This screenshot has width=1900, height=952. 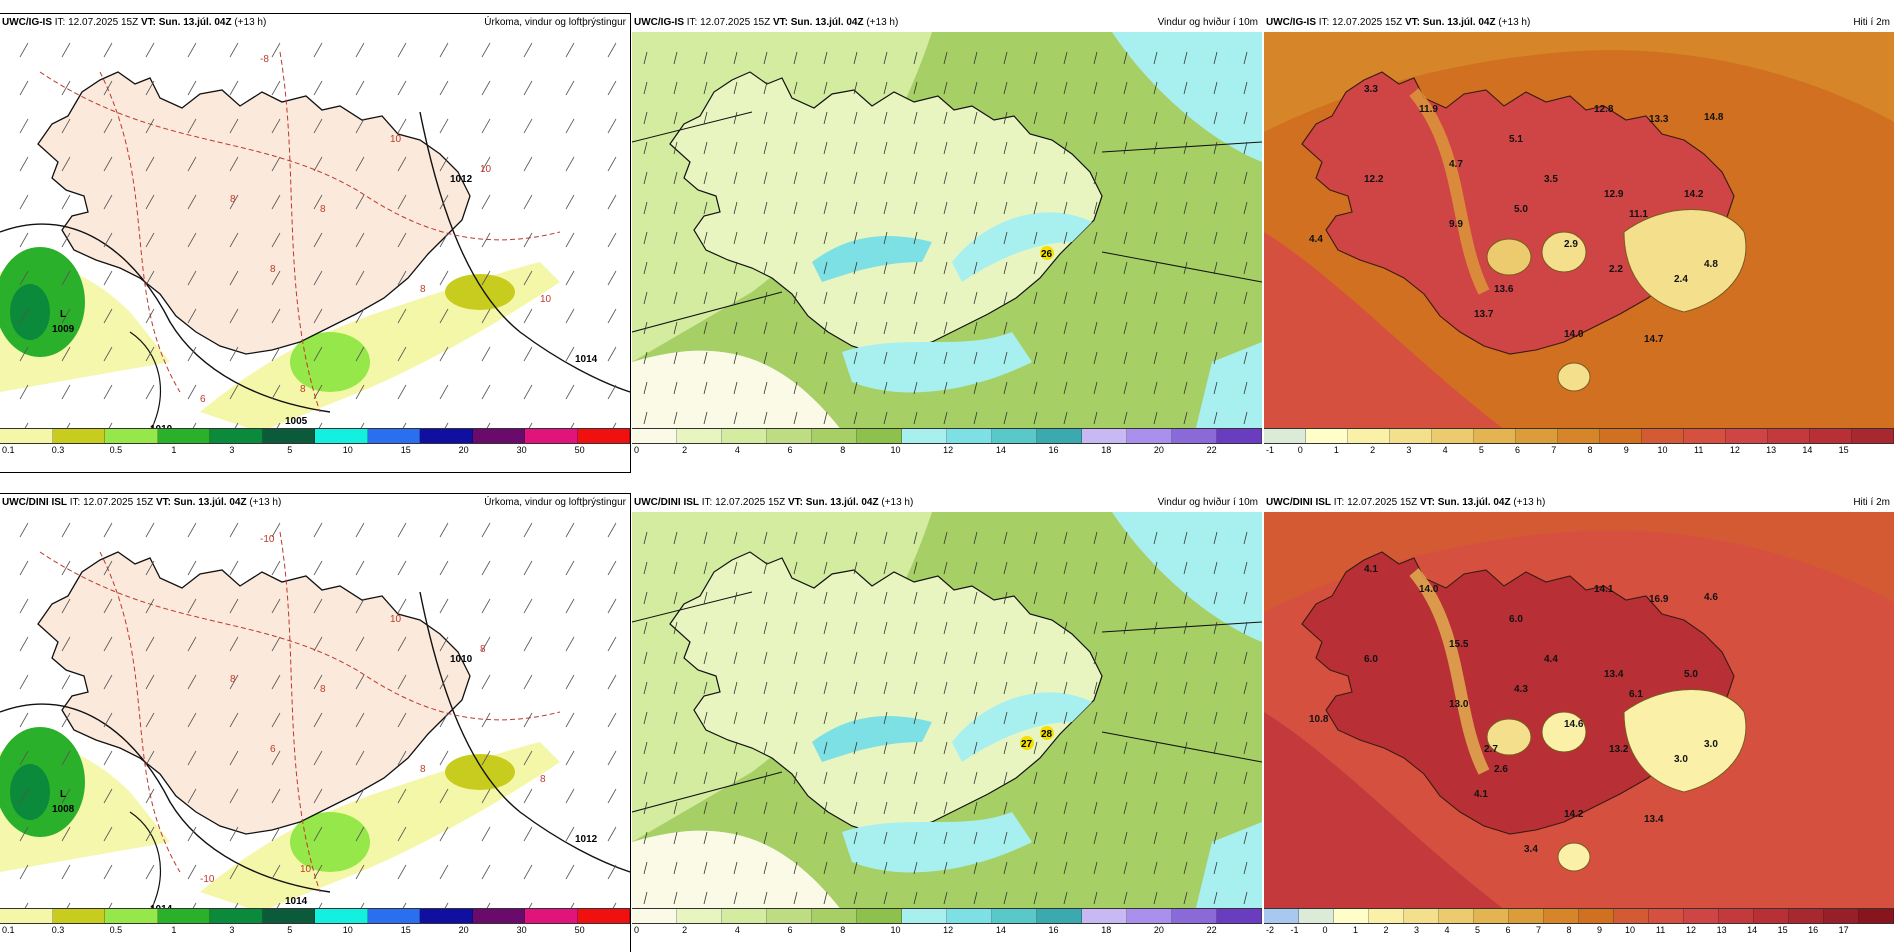 I want to click on temperature-value: 13.4, so click(x=1614, y=674).